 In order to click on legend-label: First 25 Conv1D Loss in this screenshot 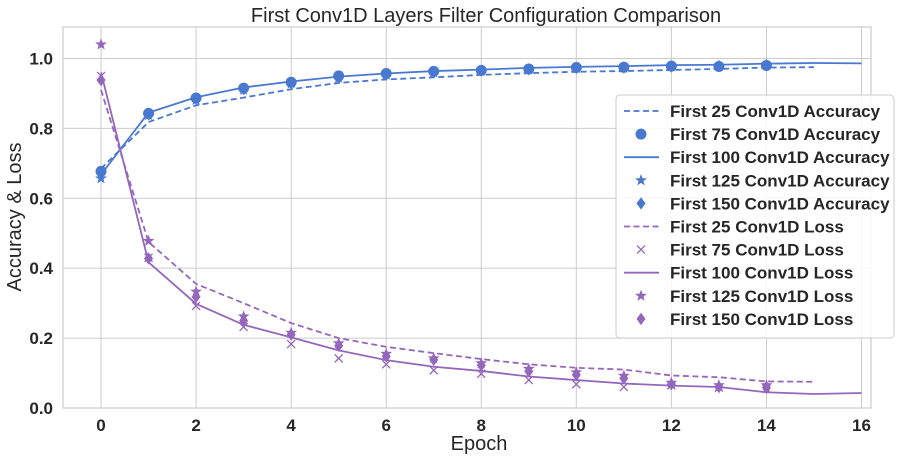, I will do `click(757, 227)`.